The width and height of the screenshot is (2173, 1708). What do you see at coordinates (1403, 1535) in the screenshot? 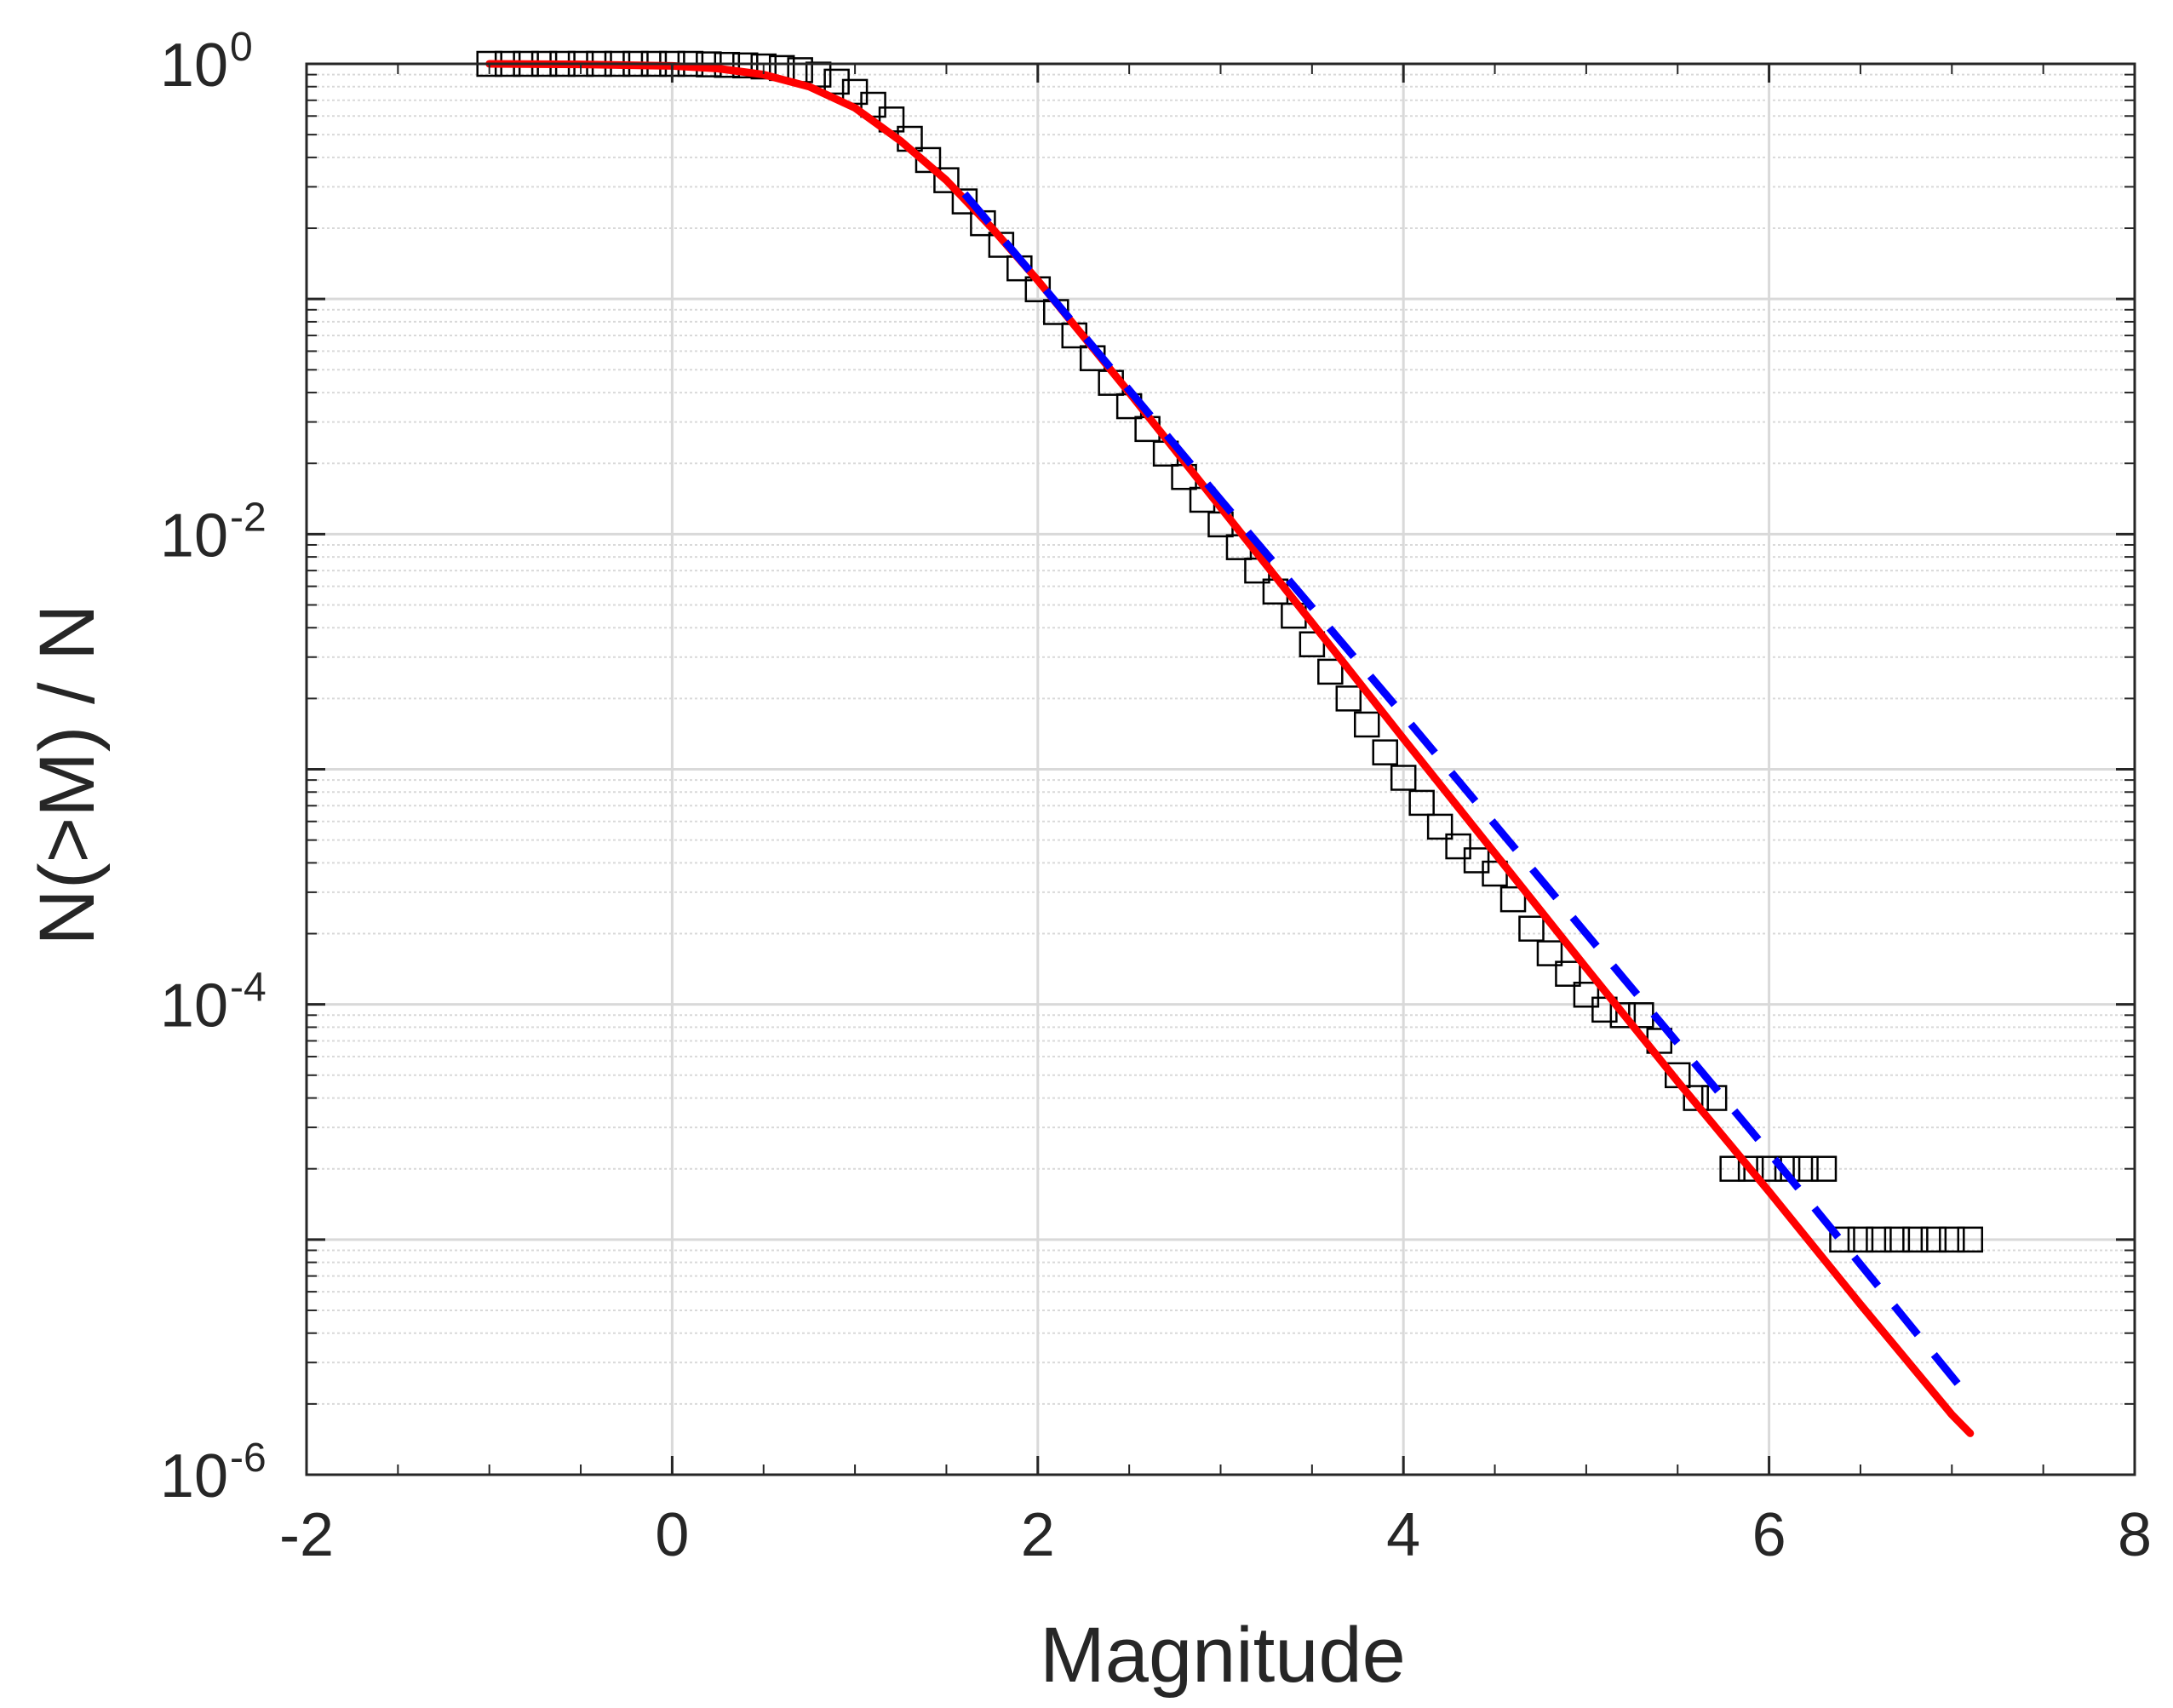
I see `x-tick-label: 4` at bounding box center [1403, 1535].